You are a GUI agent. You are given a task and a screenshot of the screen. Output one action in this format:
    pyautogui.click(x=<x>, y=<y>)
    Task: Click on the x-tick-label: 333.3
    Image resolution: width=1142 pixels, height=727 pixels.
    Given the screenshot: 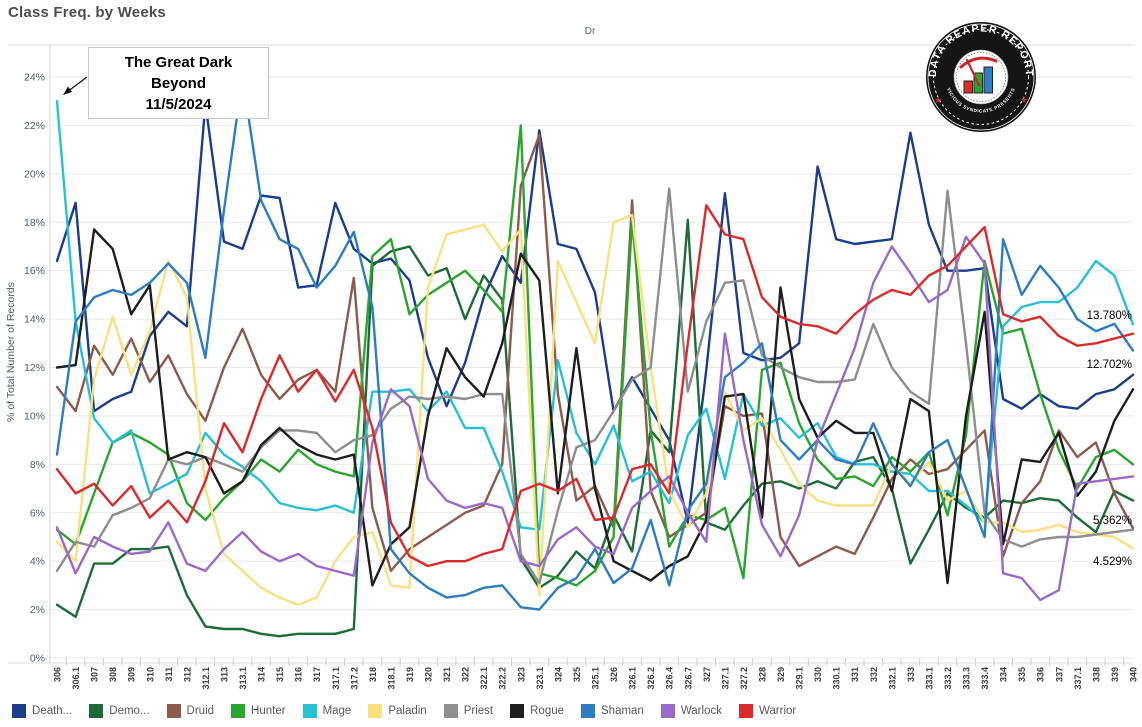 What is the action you would take?
    pyautogui.click(x=967, y=678)
    